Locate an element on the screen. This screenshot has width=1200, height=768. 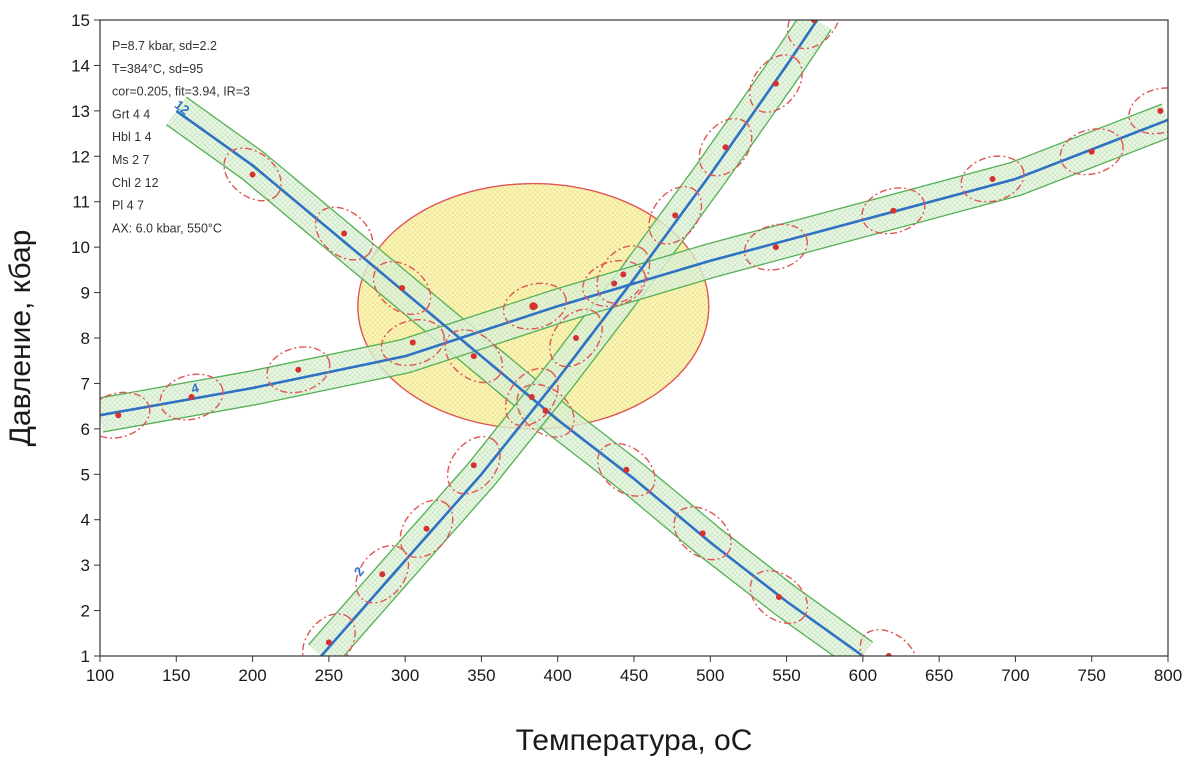
y-tick-label: 2 is located at coordinates (85, 611).